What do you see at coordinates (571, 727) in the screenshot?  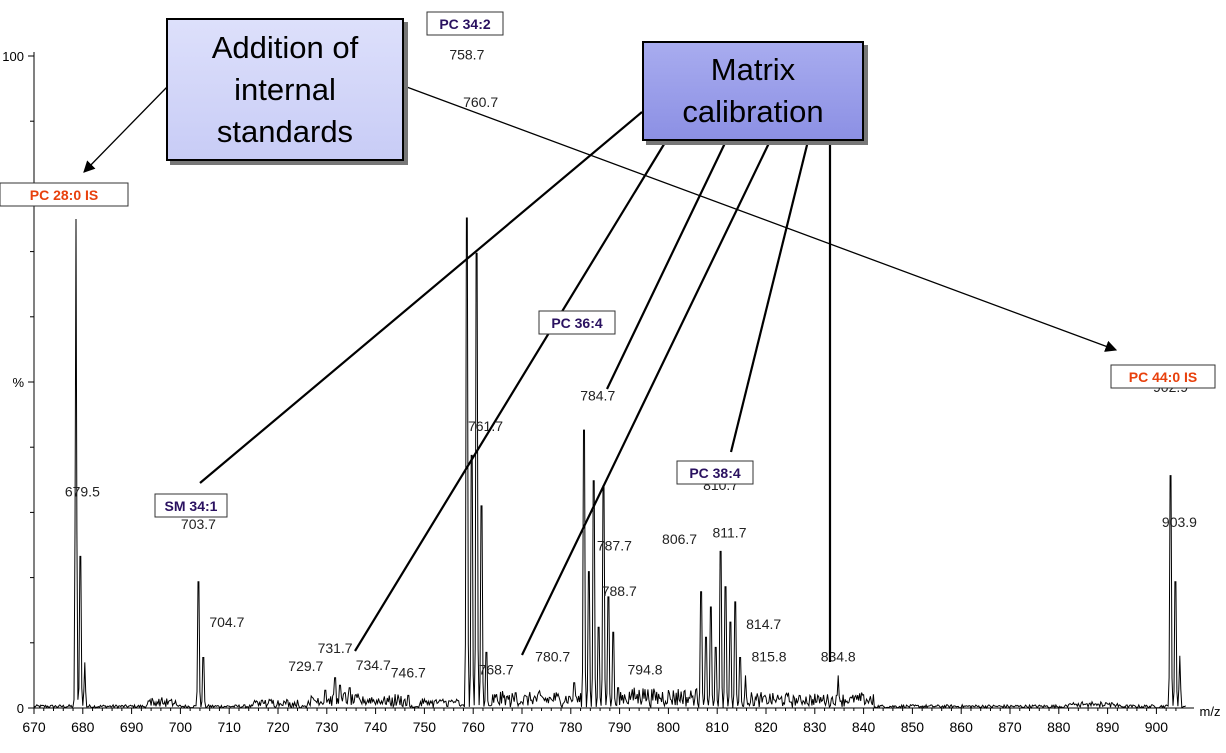 I see `x-tick-label: 780` at bounding box center [571, 727].